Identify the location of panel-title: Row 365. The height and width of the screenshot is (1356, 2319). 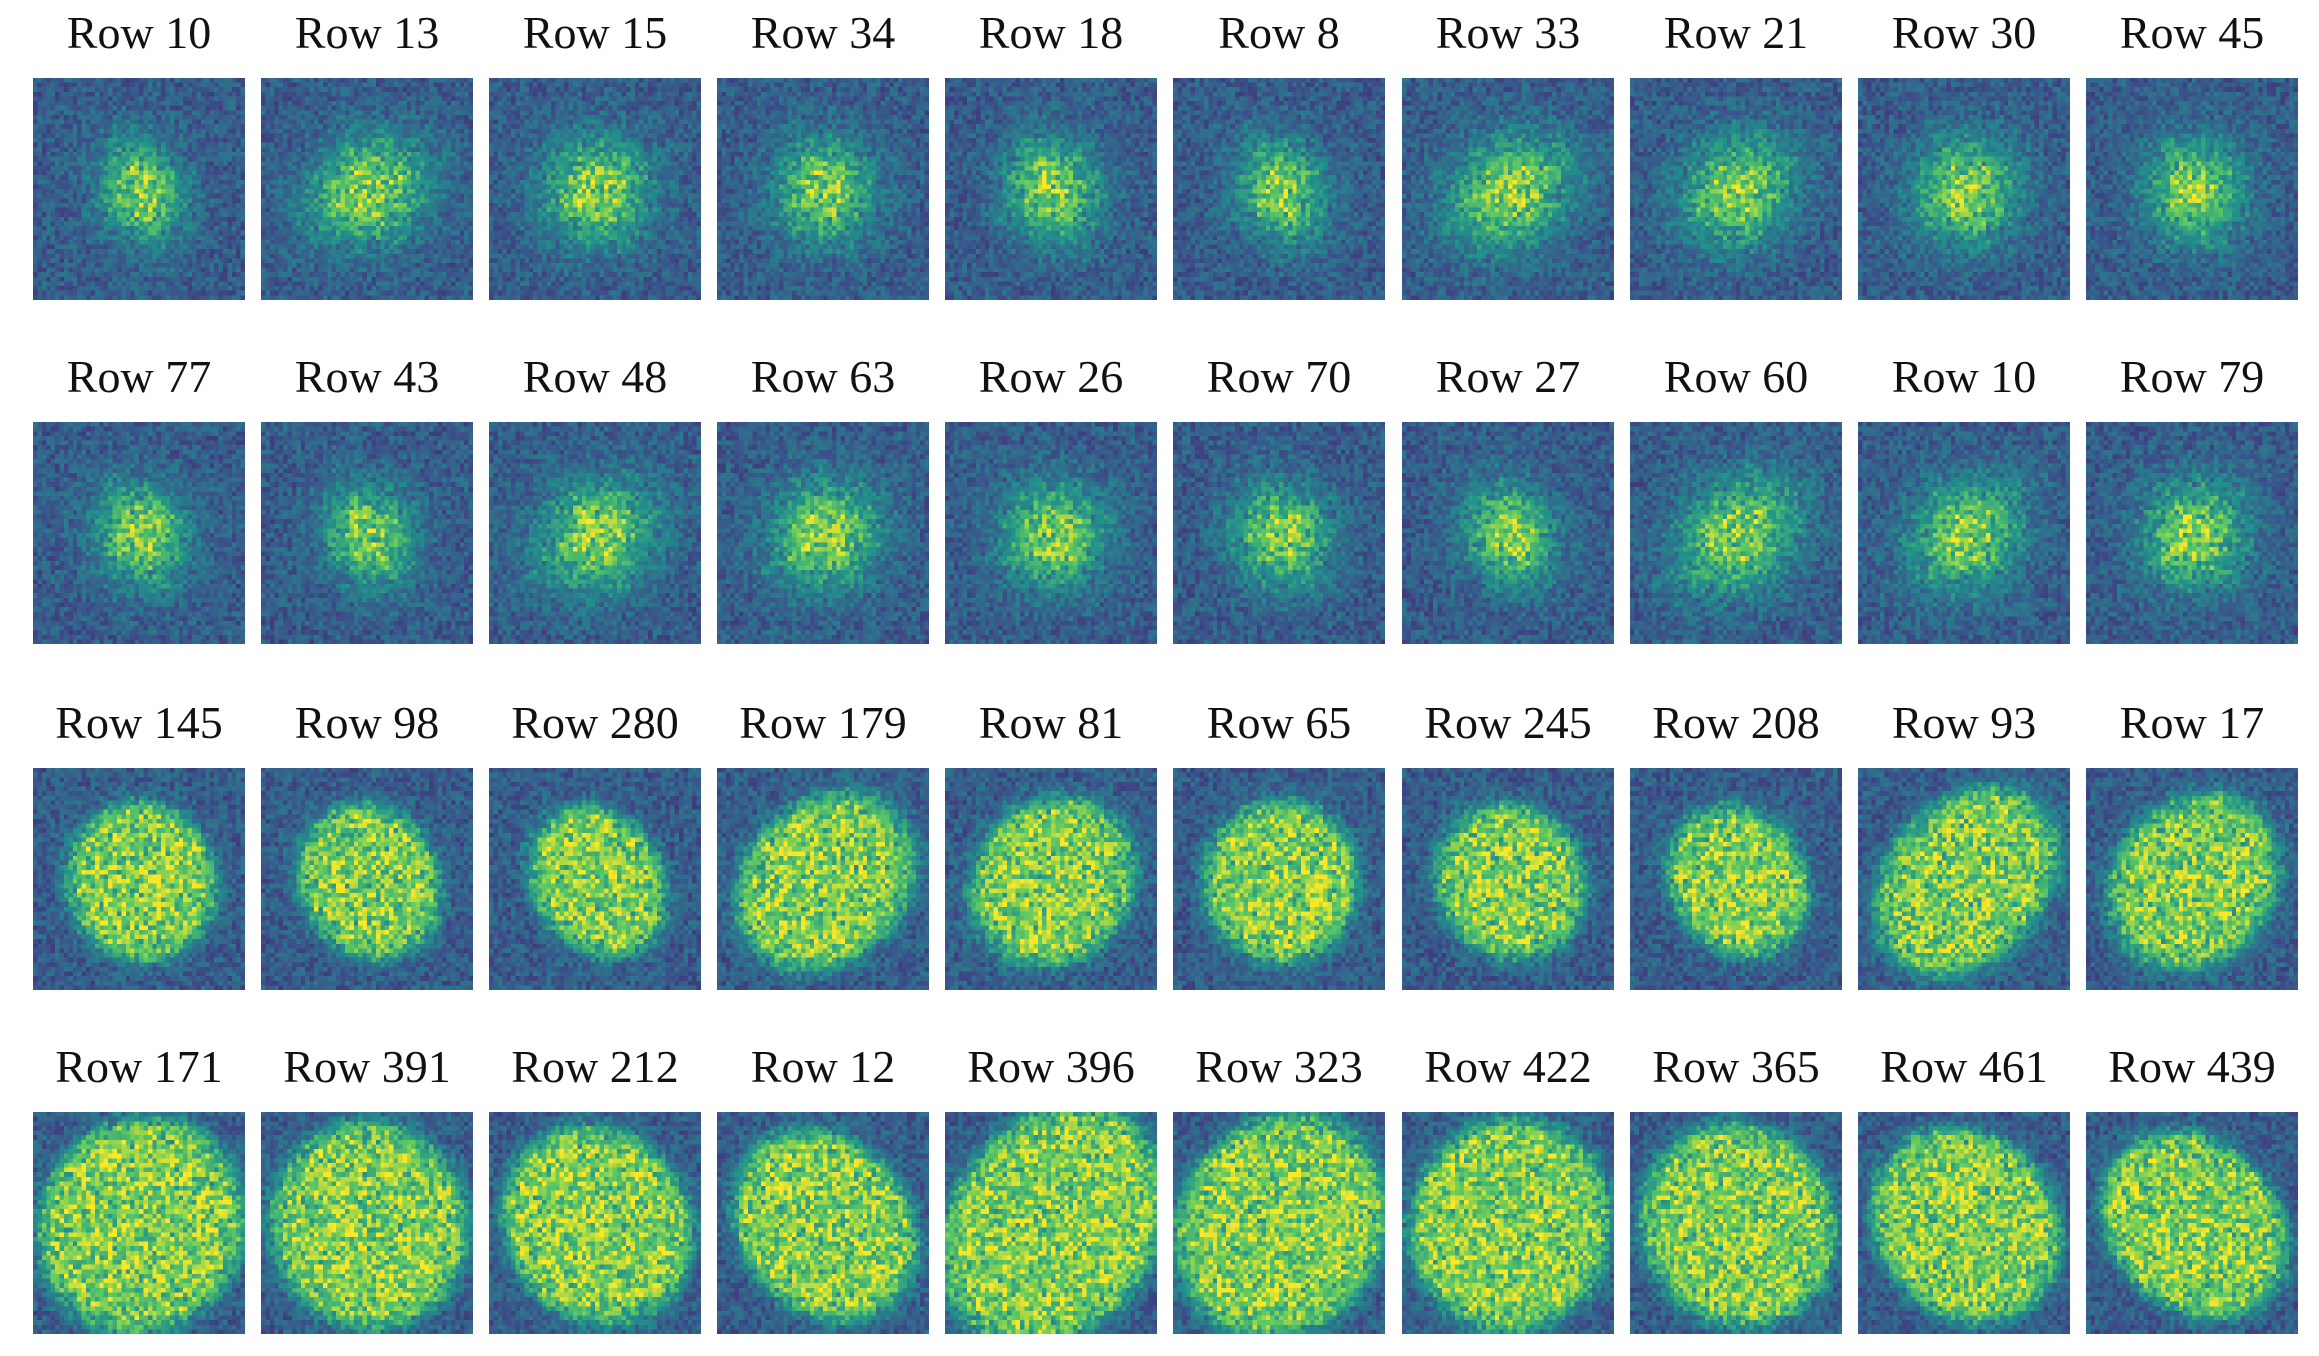
(1736, 1066).